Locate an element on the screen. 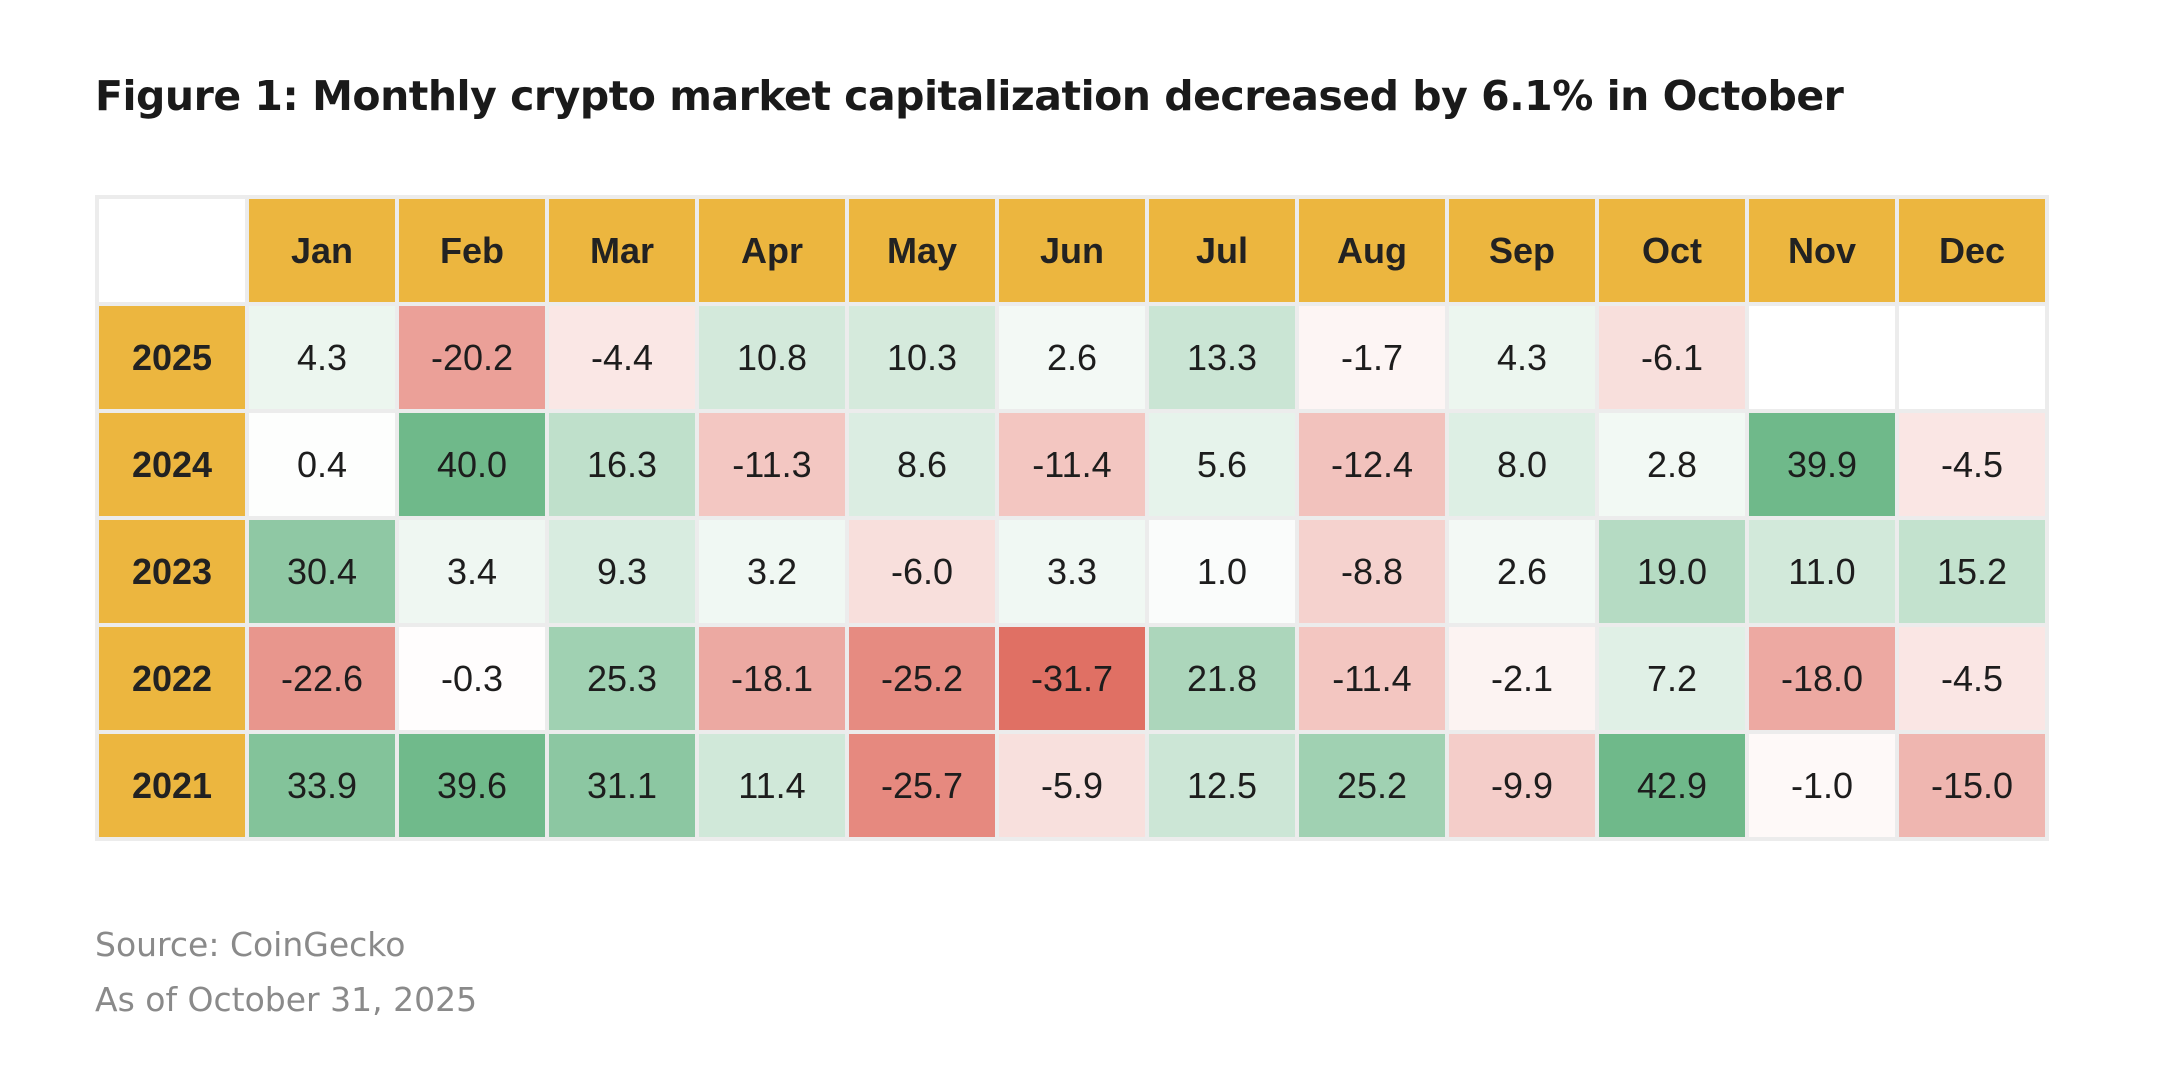  heatmap-cell-2022-nov: -18.0 is located at coordinates (1822, 678).